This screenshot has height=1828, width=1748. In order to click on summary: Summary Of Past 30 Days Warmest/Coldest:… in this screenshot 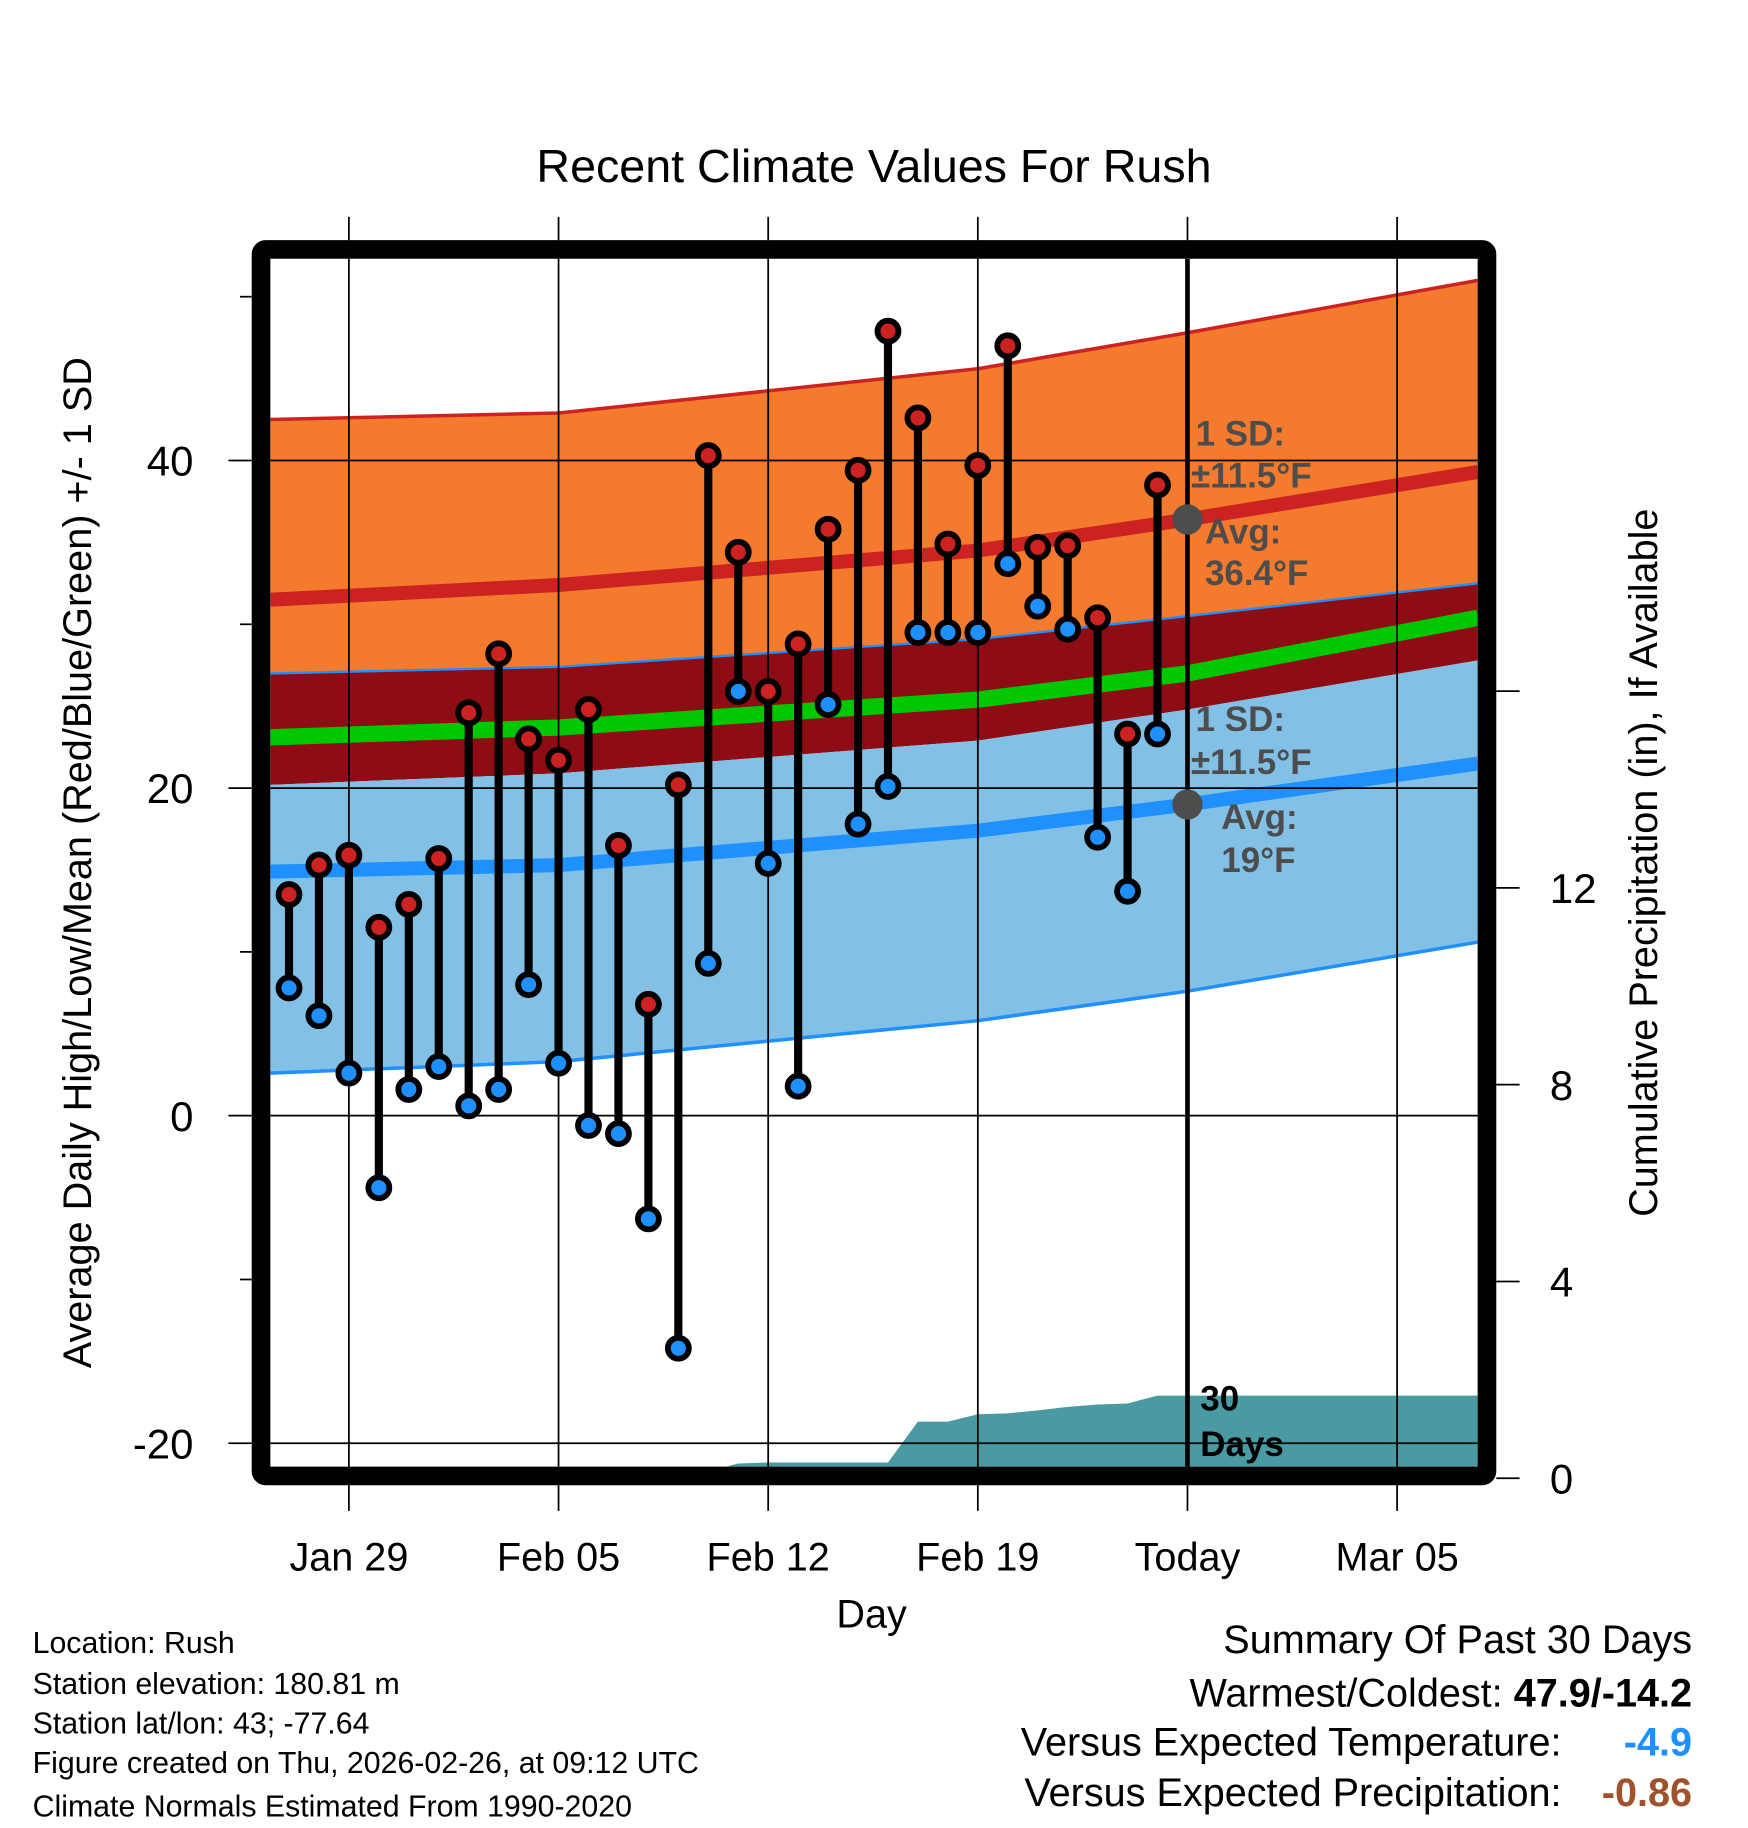, I will do `click(1356, 1716)`.